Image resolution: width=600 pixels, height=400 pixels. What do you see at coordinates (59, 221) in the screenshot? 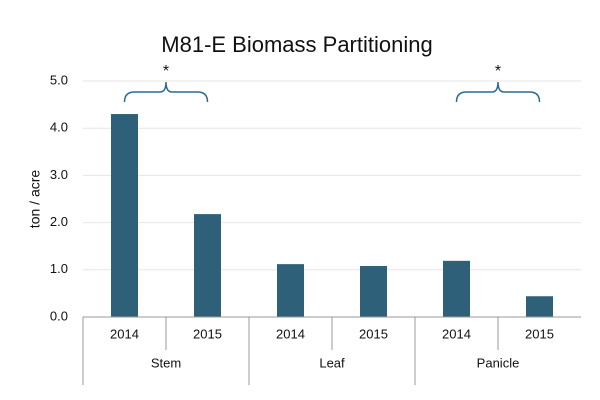
I see `y-tick-label: 2.0` at bounding box center [59, 221].